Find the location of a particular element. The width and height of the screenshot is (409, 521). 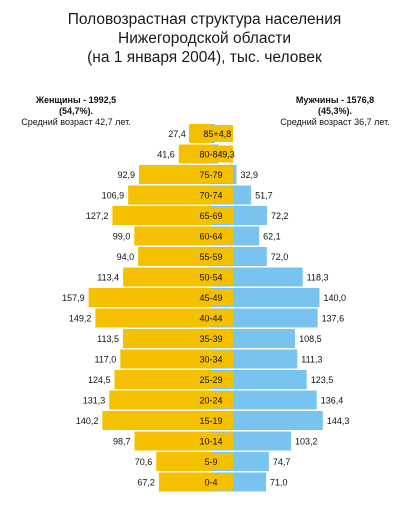

value-female-15-19: 140,2 is located at coordinates (87, 421).